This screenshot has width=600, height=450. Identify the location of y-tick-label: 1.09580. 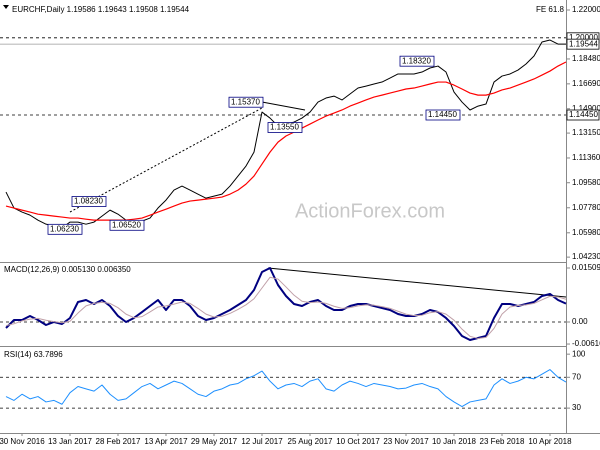
(586, 182).